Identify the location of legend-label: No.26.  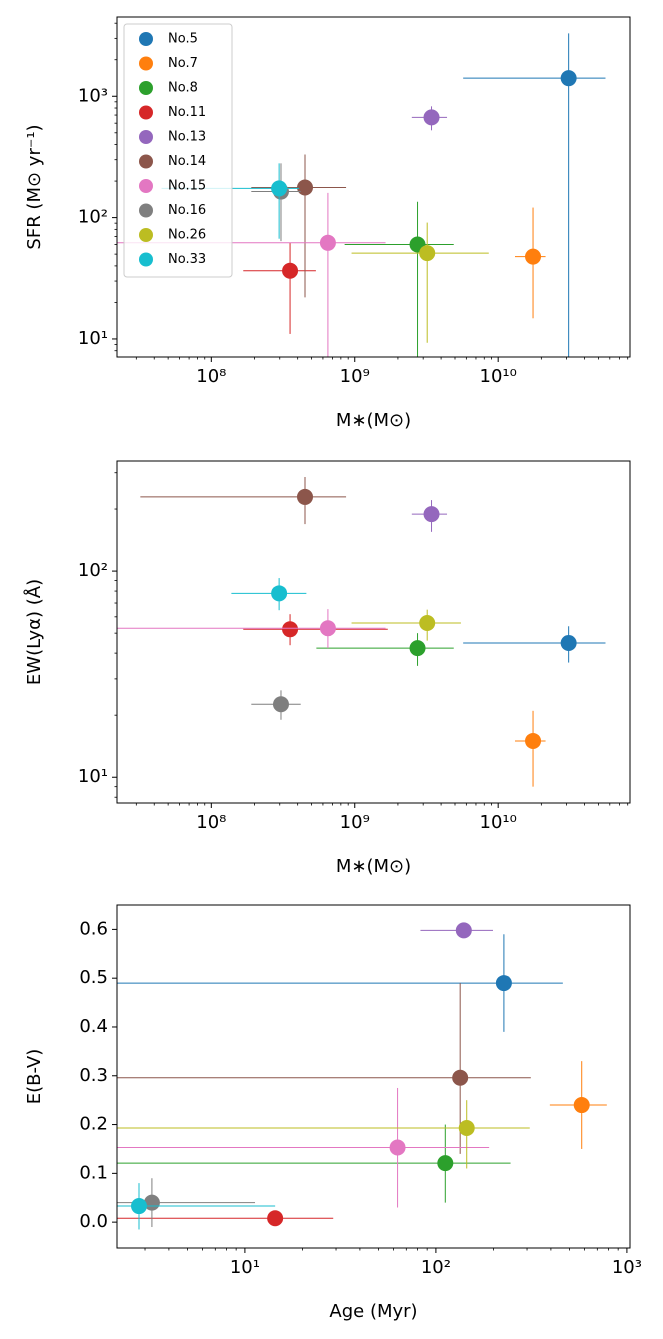
(187, 235).